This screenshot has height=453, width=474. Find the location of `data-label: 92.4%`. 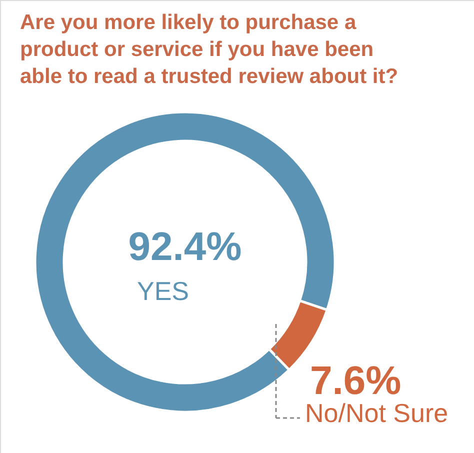

data-label: 92.4% is located at coordinates (185, 247).